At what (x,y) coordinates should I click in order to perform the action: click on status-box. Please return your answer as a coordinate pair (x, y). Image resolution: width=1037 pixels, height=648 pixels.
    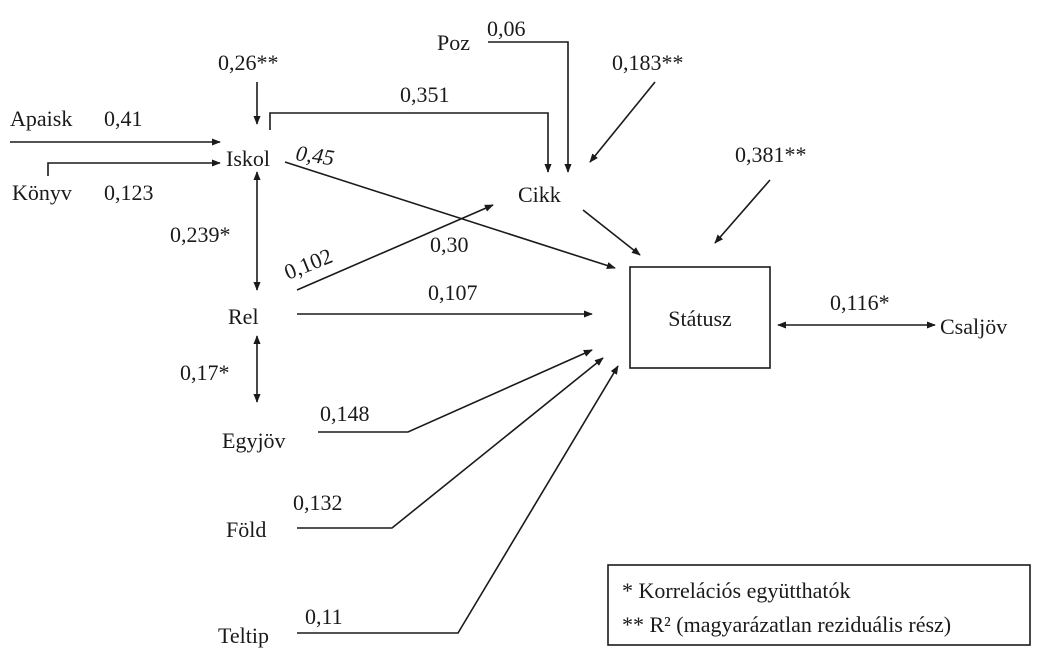
    Looking at the image, I should click on (700, 317).